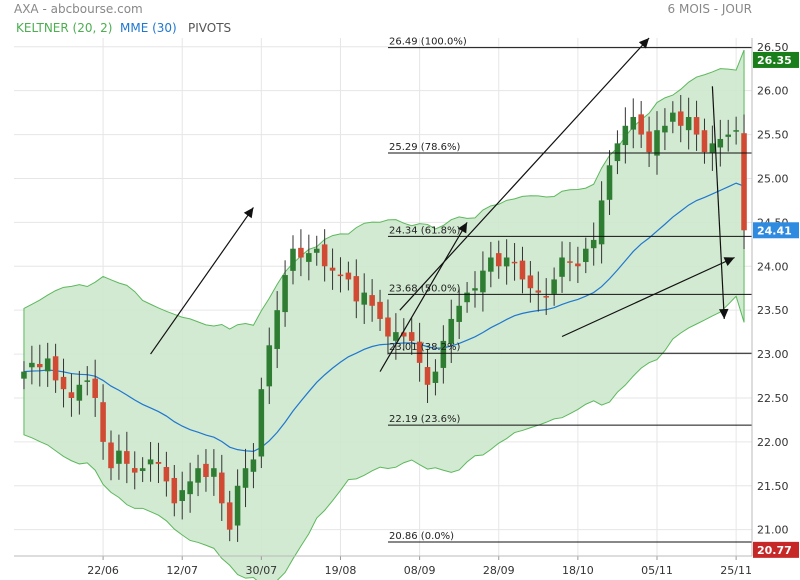 The image size is (800, 580). Describe the element at coordinates (710, 9) in the screenshot. I see `period-label: 6 MOIS - JOUR` at that location.